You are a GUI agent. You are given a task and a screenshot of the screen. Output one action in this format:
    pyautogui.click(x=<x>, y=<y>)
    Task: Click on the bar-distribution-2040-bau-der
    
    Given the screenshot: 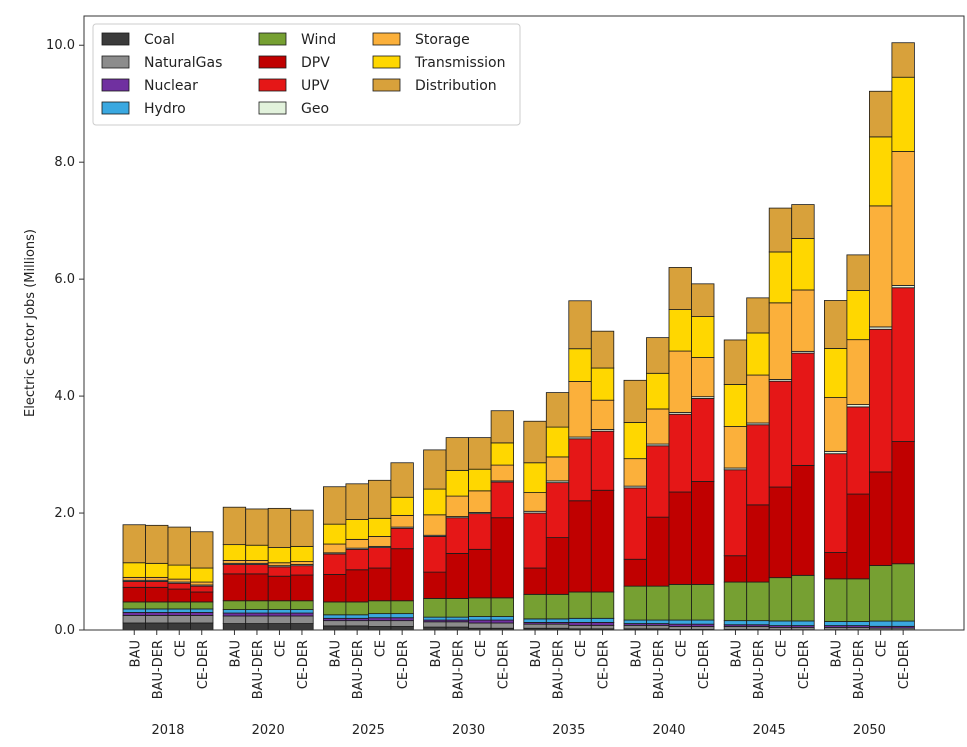 What is the action you would take?
    pyautogui.click(x=658, y=355)
    